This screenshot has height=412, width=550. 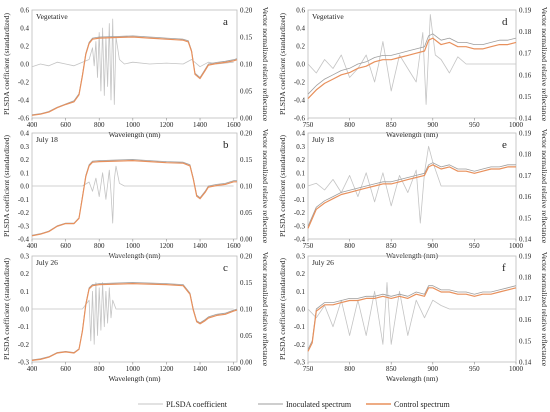 What do you see at coordinates (504, 145) in the screenshot?
I see `panel-letter: e` at bounding box center [504, 145].